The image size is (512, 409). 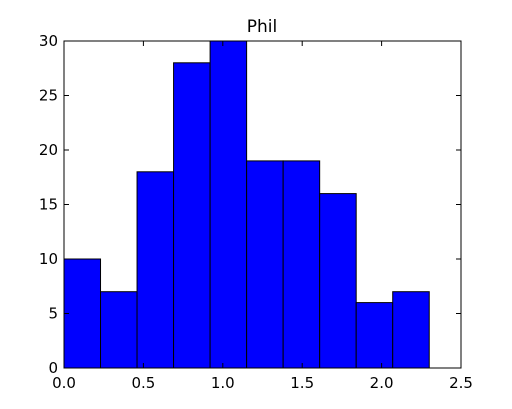 I want to click on y-tick-label: 15, so click(x=48, y=205).